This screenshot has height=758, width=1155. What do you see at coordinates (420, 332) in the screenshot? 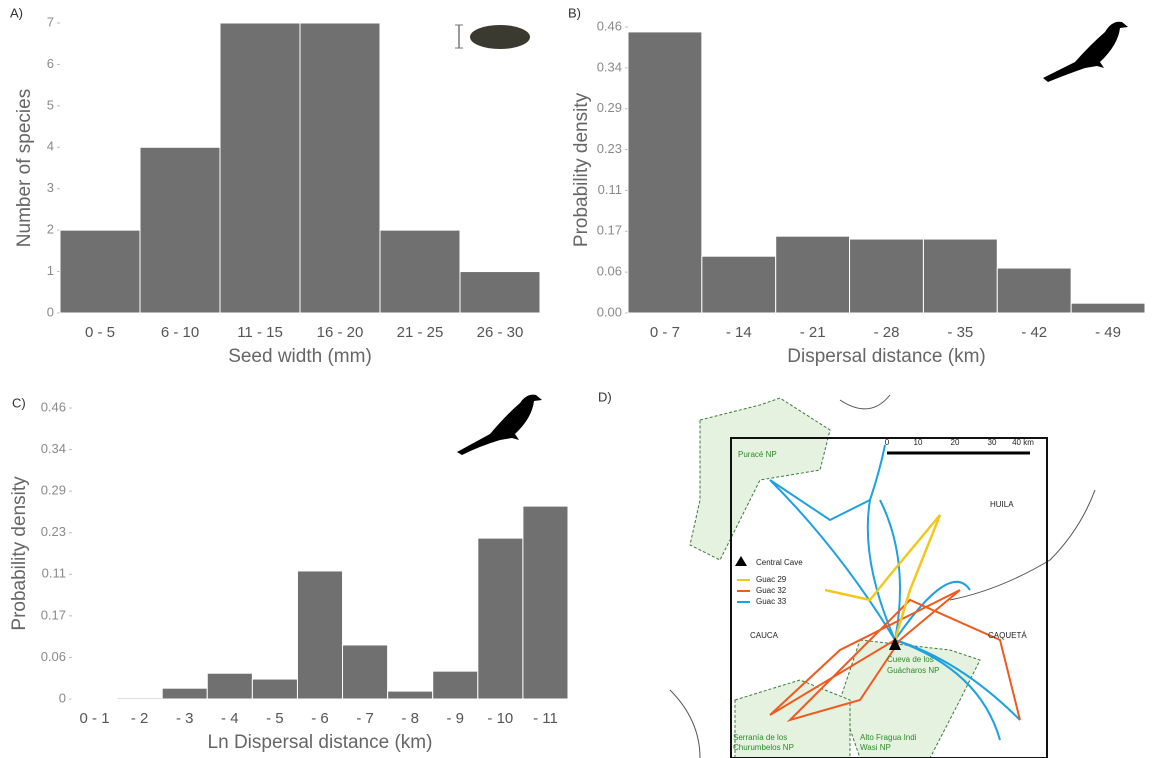
I see `x-tick-label: 21 - 25` at bounding box center [420, 332].